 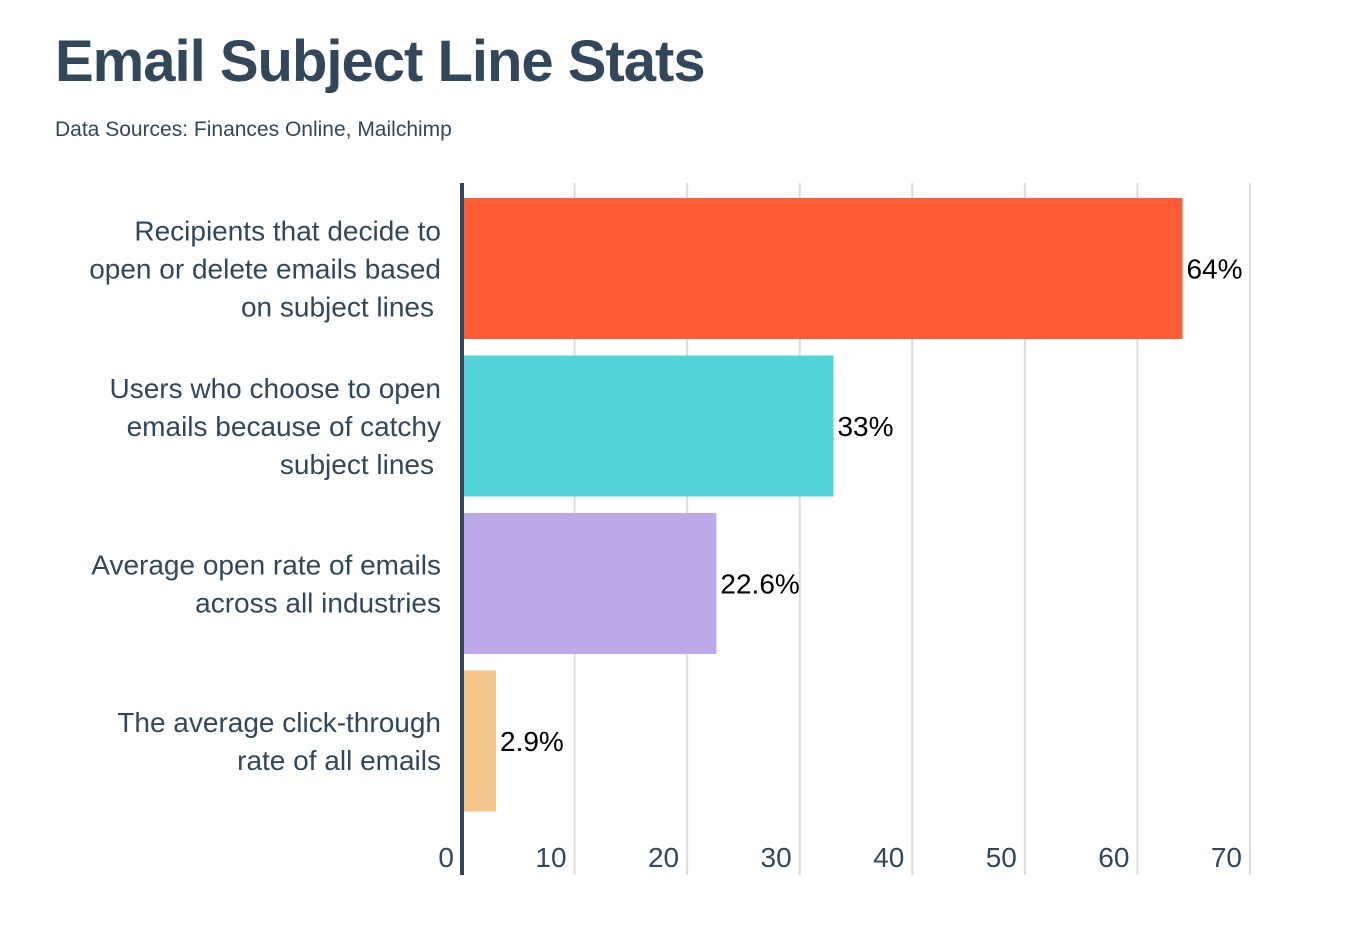 I want to click on chart-title: Email Subject Line Stats, so click(x=380, y=61).